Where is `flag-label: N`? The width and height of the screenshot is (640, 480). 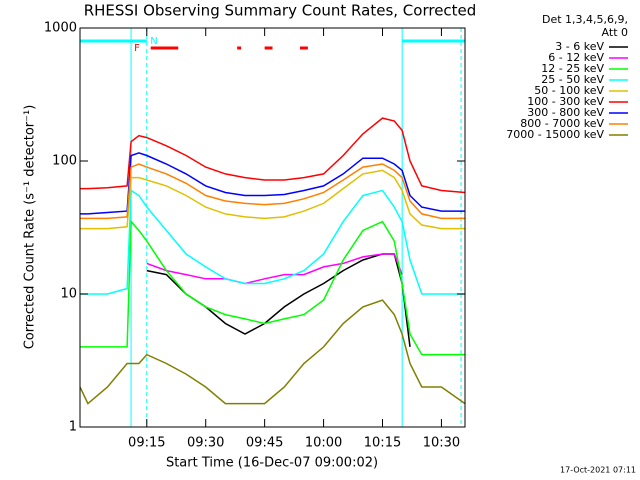 flag-label: N is located at coordinates (153, 41).